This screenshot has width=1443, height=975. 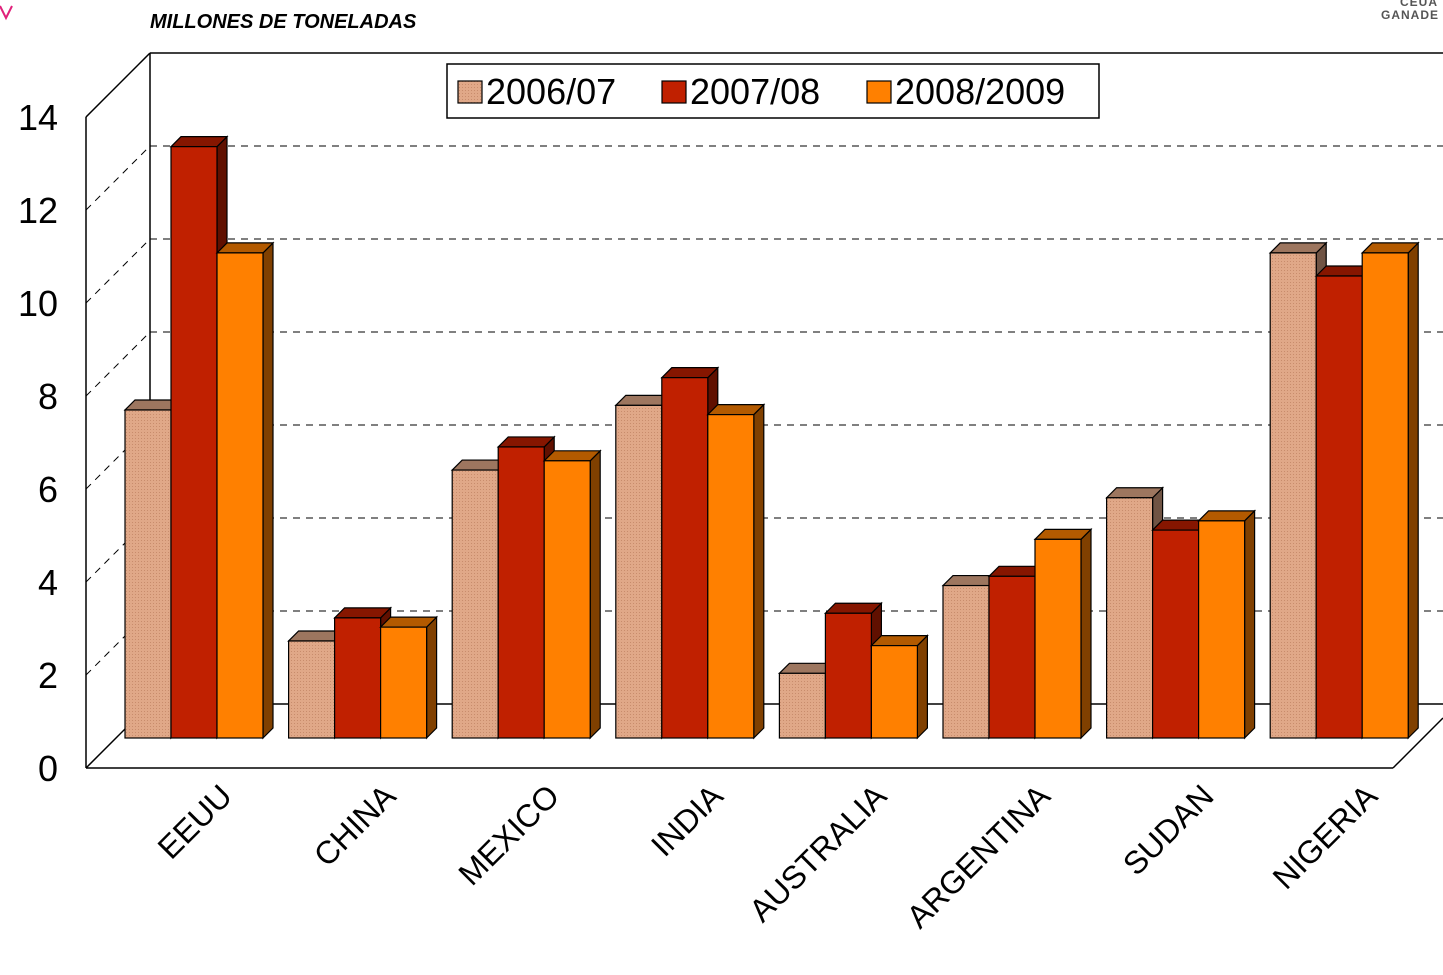 What do you see at coordinates (1168, 829) in the screenshot?
I see `category-label: SUDAN` at bounding box center [1168, 829].